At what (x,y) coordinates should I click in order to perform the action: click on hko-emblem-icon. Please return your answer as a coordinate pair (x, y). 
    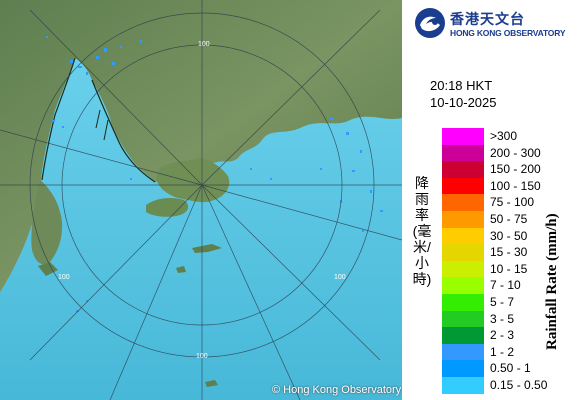
    Looking at the image, I should click on (430, 23).